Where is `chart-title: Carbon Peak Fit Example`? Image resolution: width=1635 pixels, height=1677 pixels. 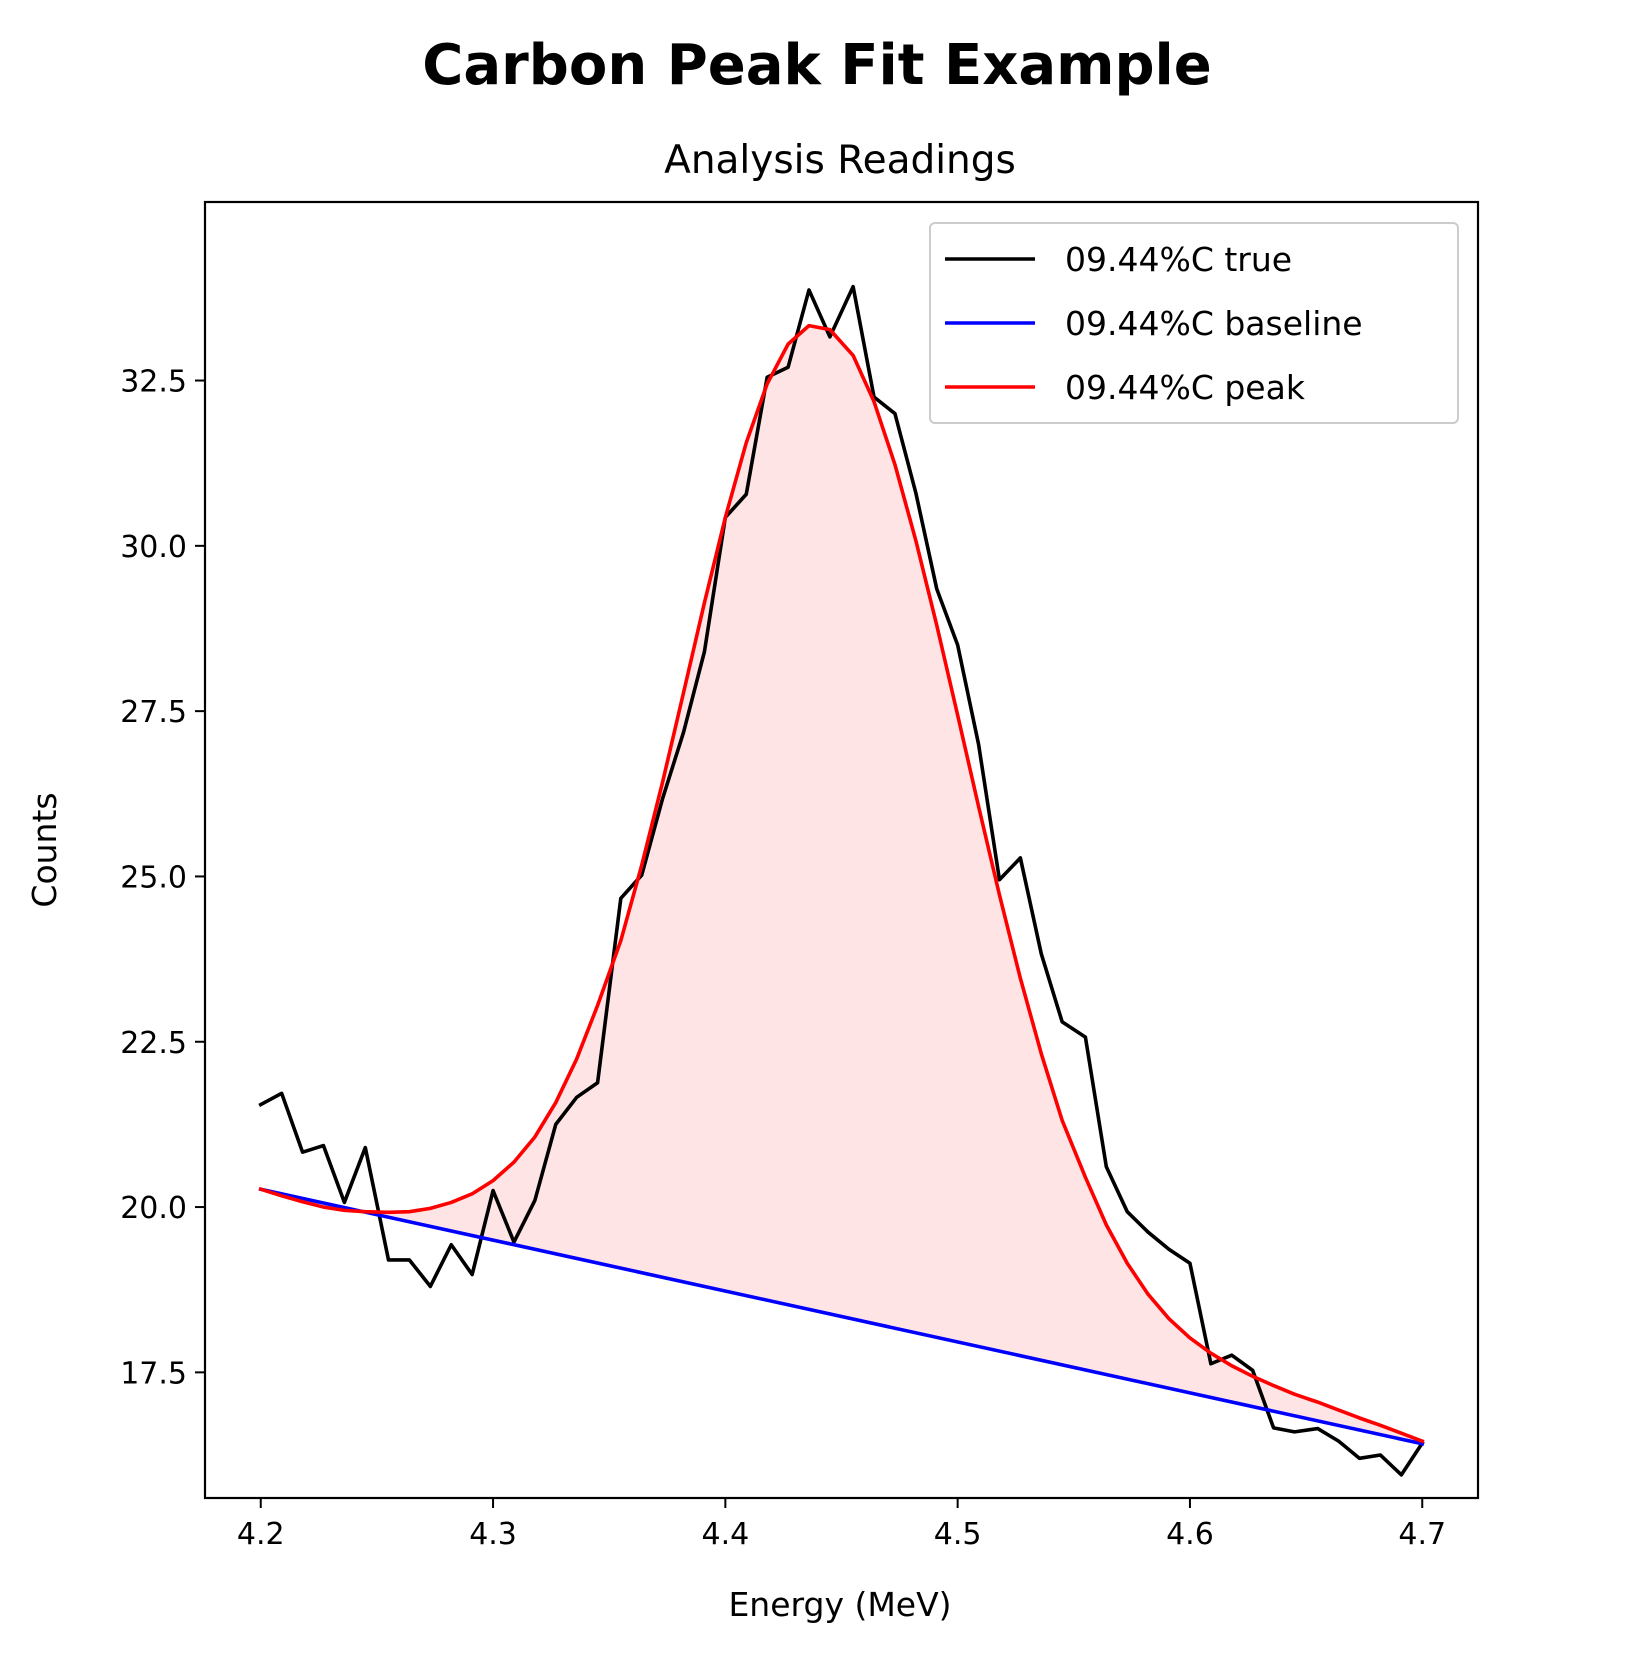
chart-title: Carbon Peak Fit Example is located at coordinates (816, 65).